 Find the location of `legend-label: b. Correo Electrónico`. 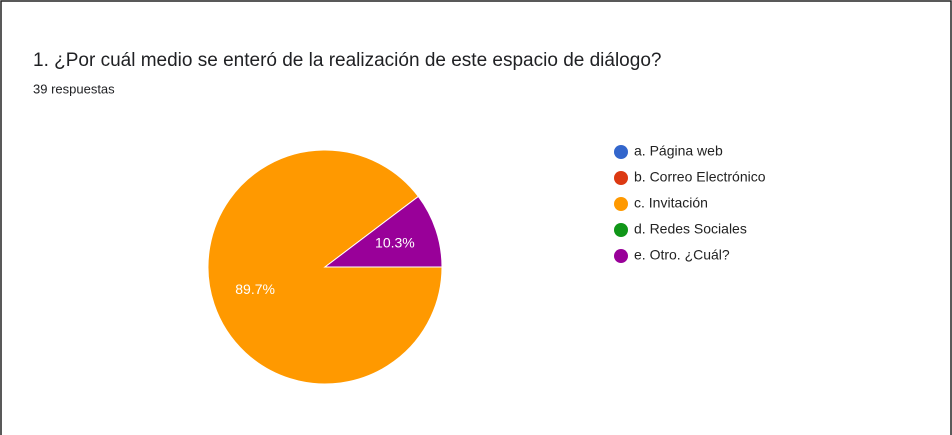

legend-label: b. Correo Electrónico is located at coordinates (700, 177).